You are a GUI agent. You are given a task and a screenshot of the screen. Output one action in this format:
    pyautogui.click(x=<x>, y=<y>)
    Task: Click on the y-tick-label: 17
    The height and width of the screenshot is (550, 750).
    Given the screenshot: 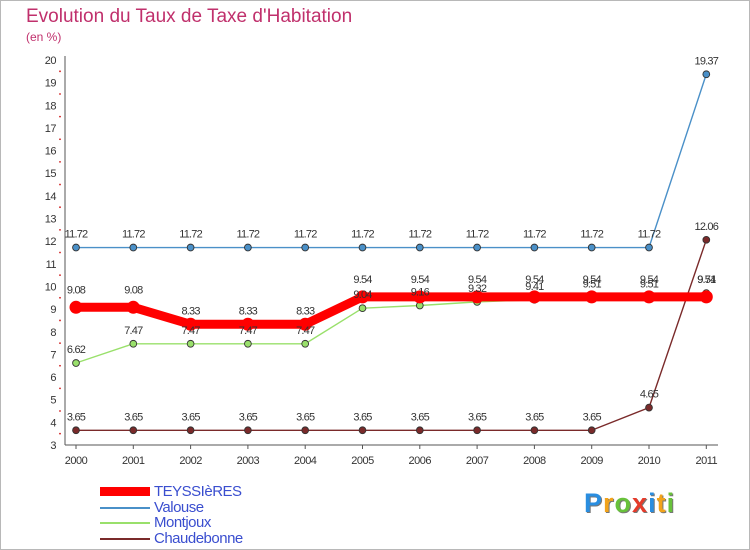 What is the action you would take?
    pyautogui.click(x=51, y=129)
    